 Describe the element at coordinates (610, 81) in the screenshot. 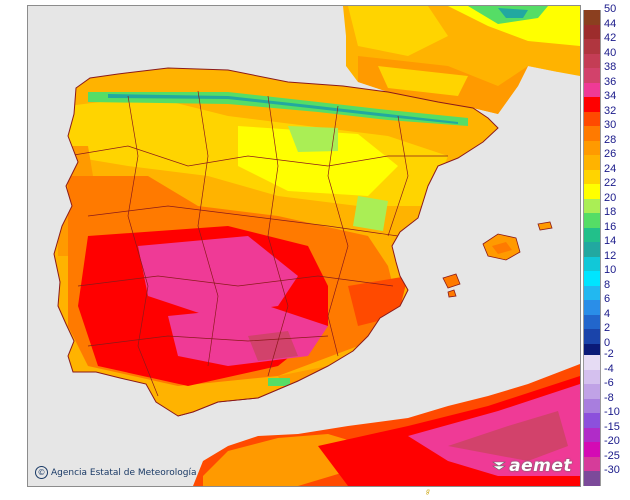

I see `legend-label-positive-5: 36` at that location.